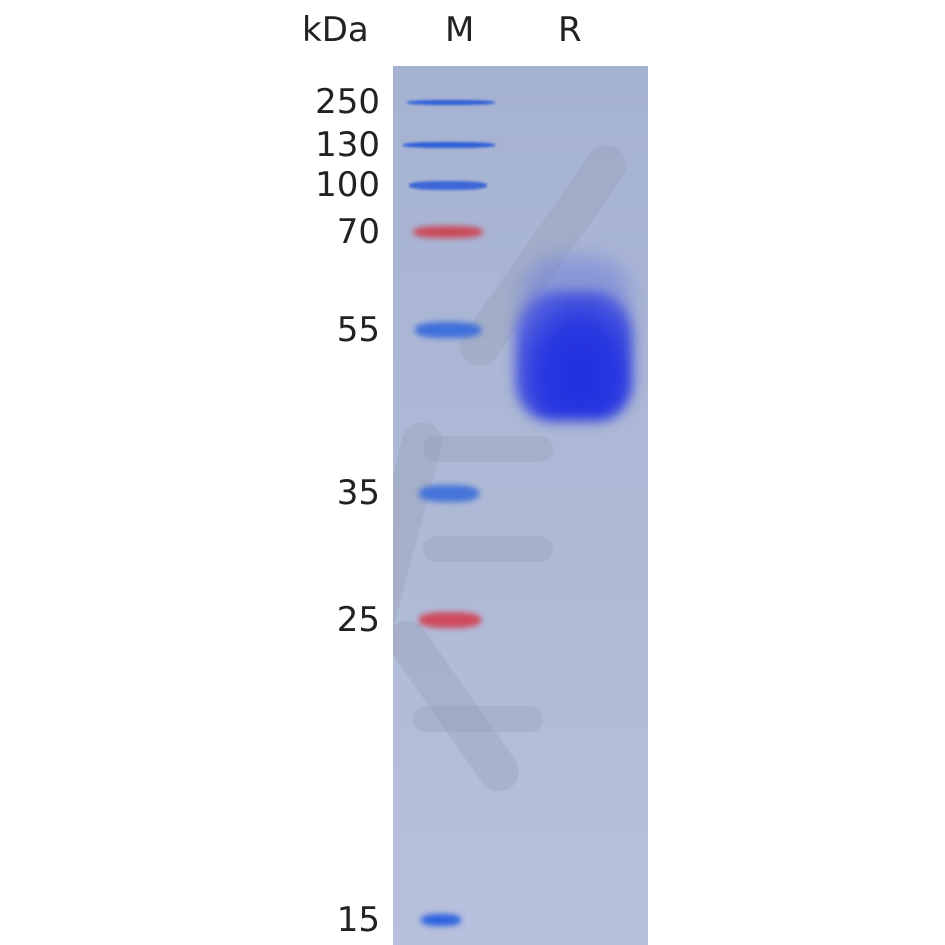 The image size is (945, 945). What do you see at coordinates (358, 330) in the screenshot?
I see `marker-label-55: 55` at bounding box center [358, 330].